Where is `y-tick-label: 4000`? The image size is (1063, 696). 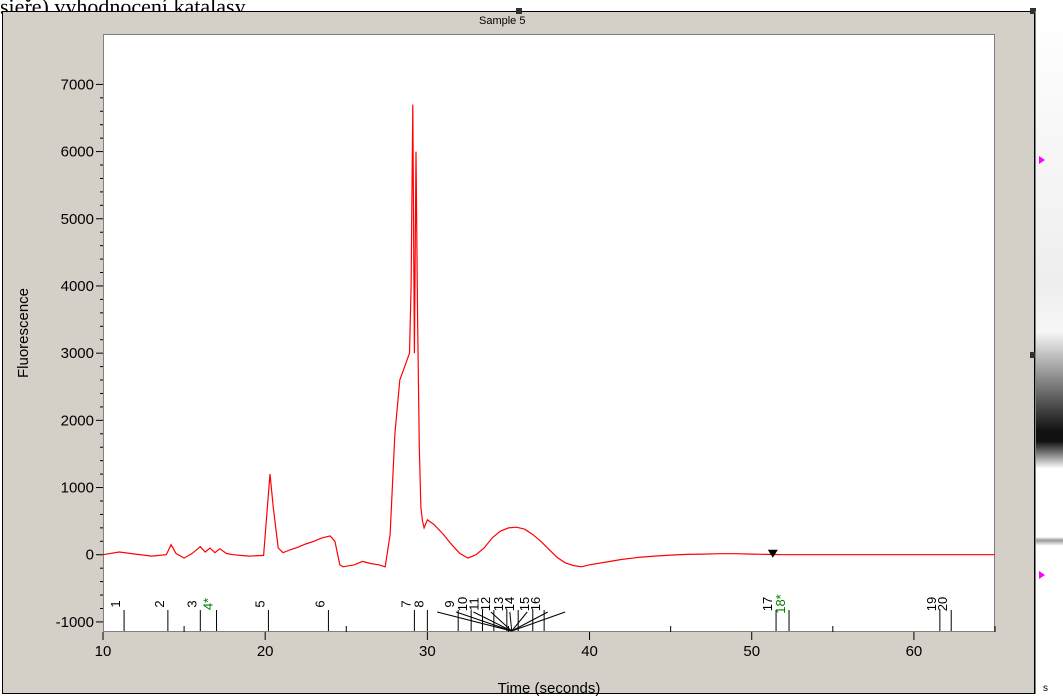
y-tick-label: 4000 is located at coordinates (77, 286).